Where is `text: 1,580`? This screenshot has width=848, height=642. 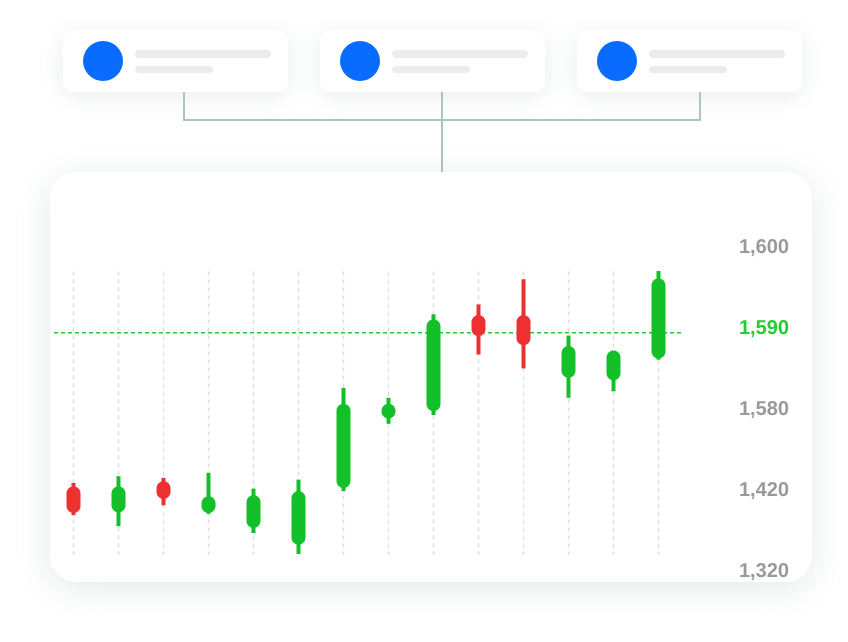
text: 1,580 is located at coordinates (763, 409).